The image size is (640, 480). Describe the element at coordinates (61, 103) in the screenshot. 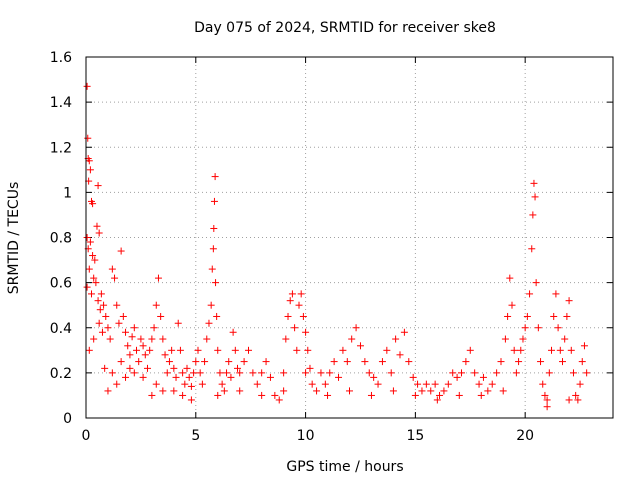

I see `y-tick-label: 1.4` at that location.